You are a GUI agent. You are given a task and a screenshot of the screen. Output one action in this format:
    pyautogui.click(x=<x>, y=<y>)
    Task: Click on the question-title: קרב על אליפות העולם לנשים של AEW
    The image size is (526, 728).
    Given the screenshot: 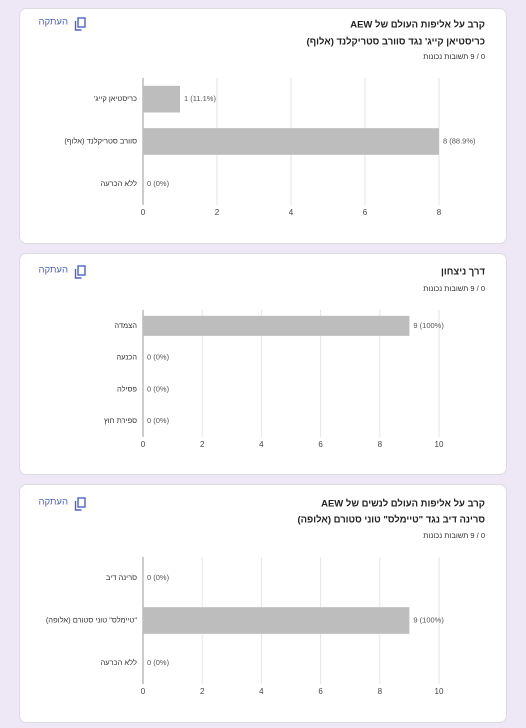 What is the action you would take?
    pyautogui.click(x=403, y=504)
    